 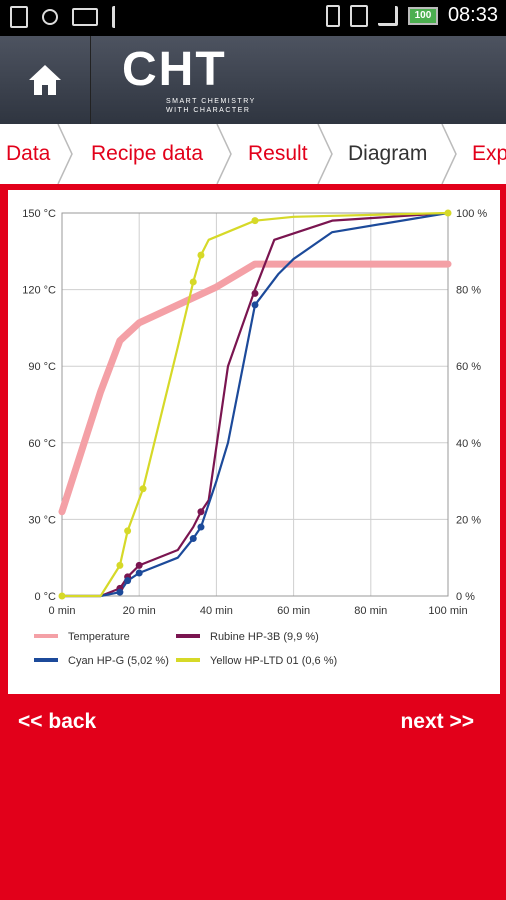 I want to click on x-tick-label: 40 min, so click(x=216, y=611).